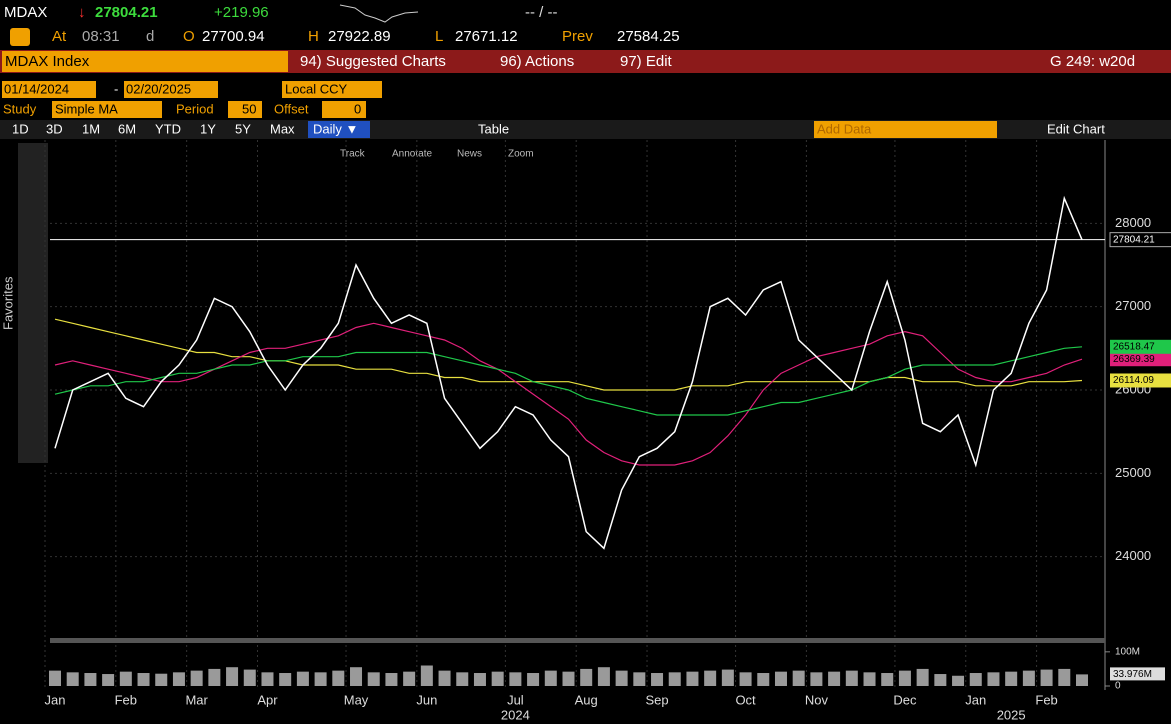  I want to click on start-date: 01/14/2024, so click(36, 88).